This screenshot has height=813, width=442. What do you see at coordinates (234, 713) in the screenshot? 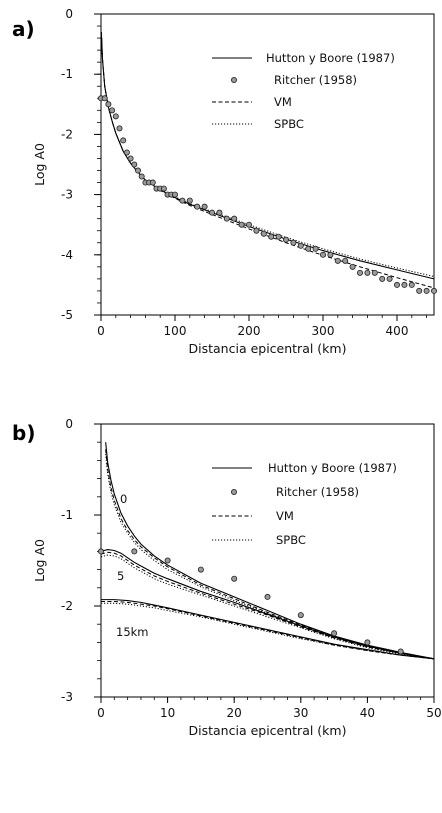
I see `x-tick-label: 20` at bounding box center [234, 713].